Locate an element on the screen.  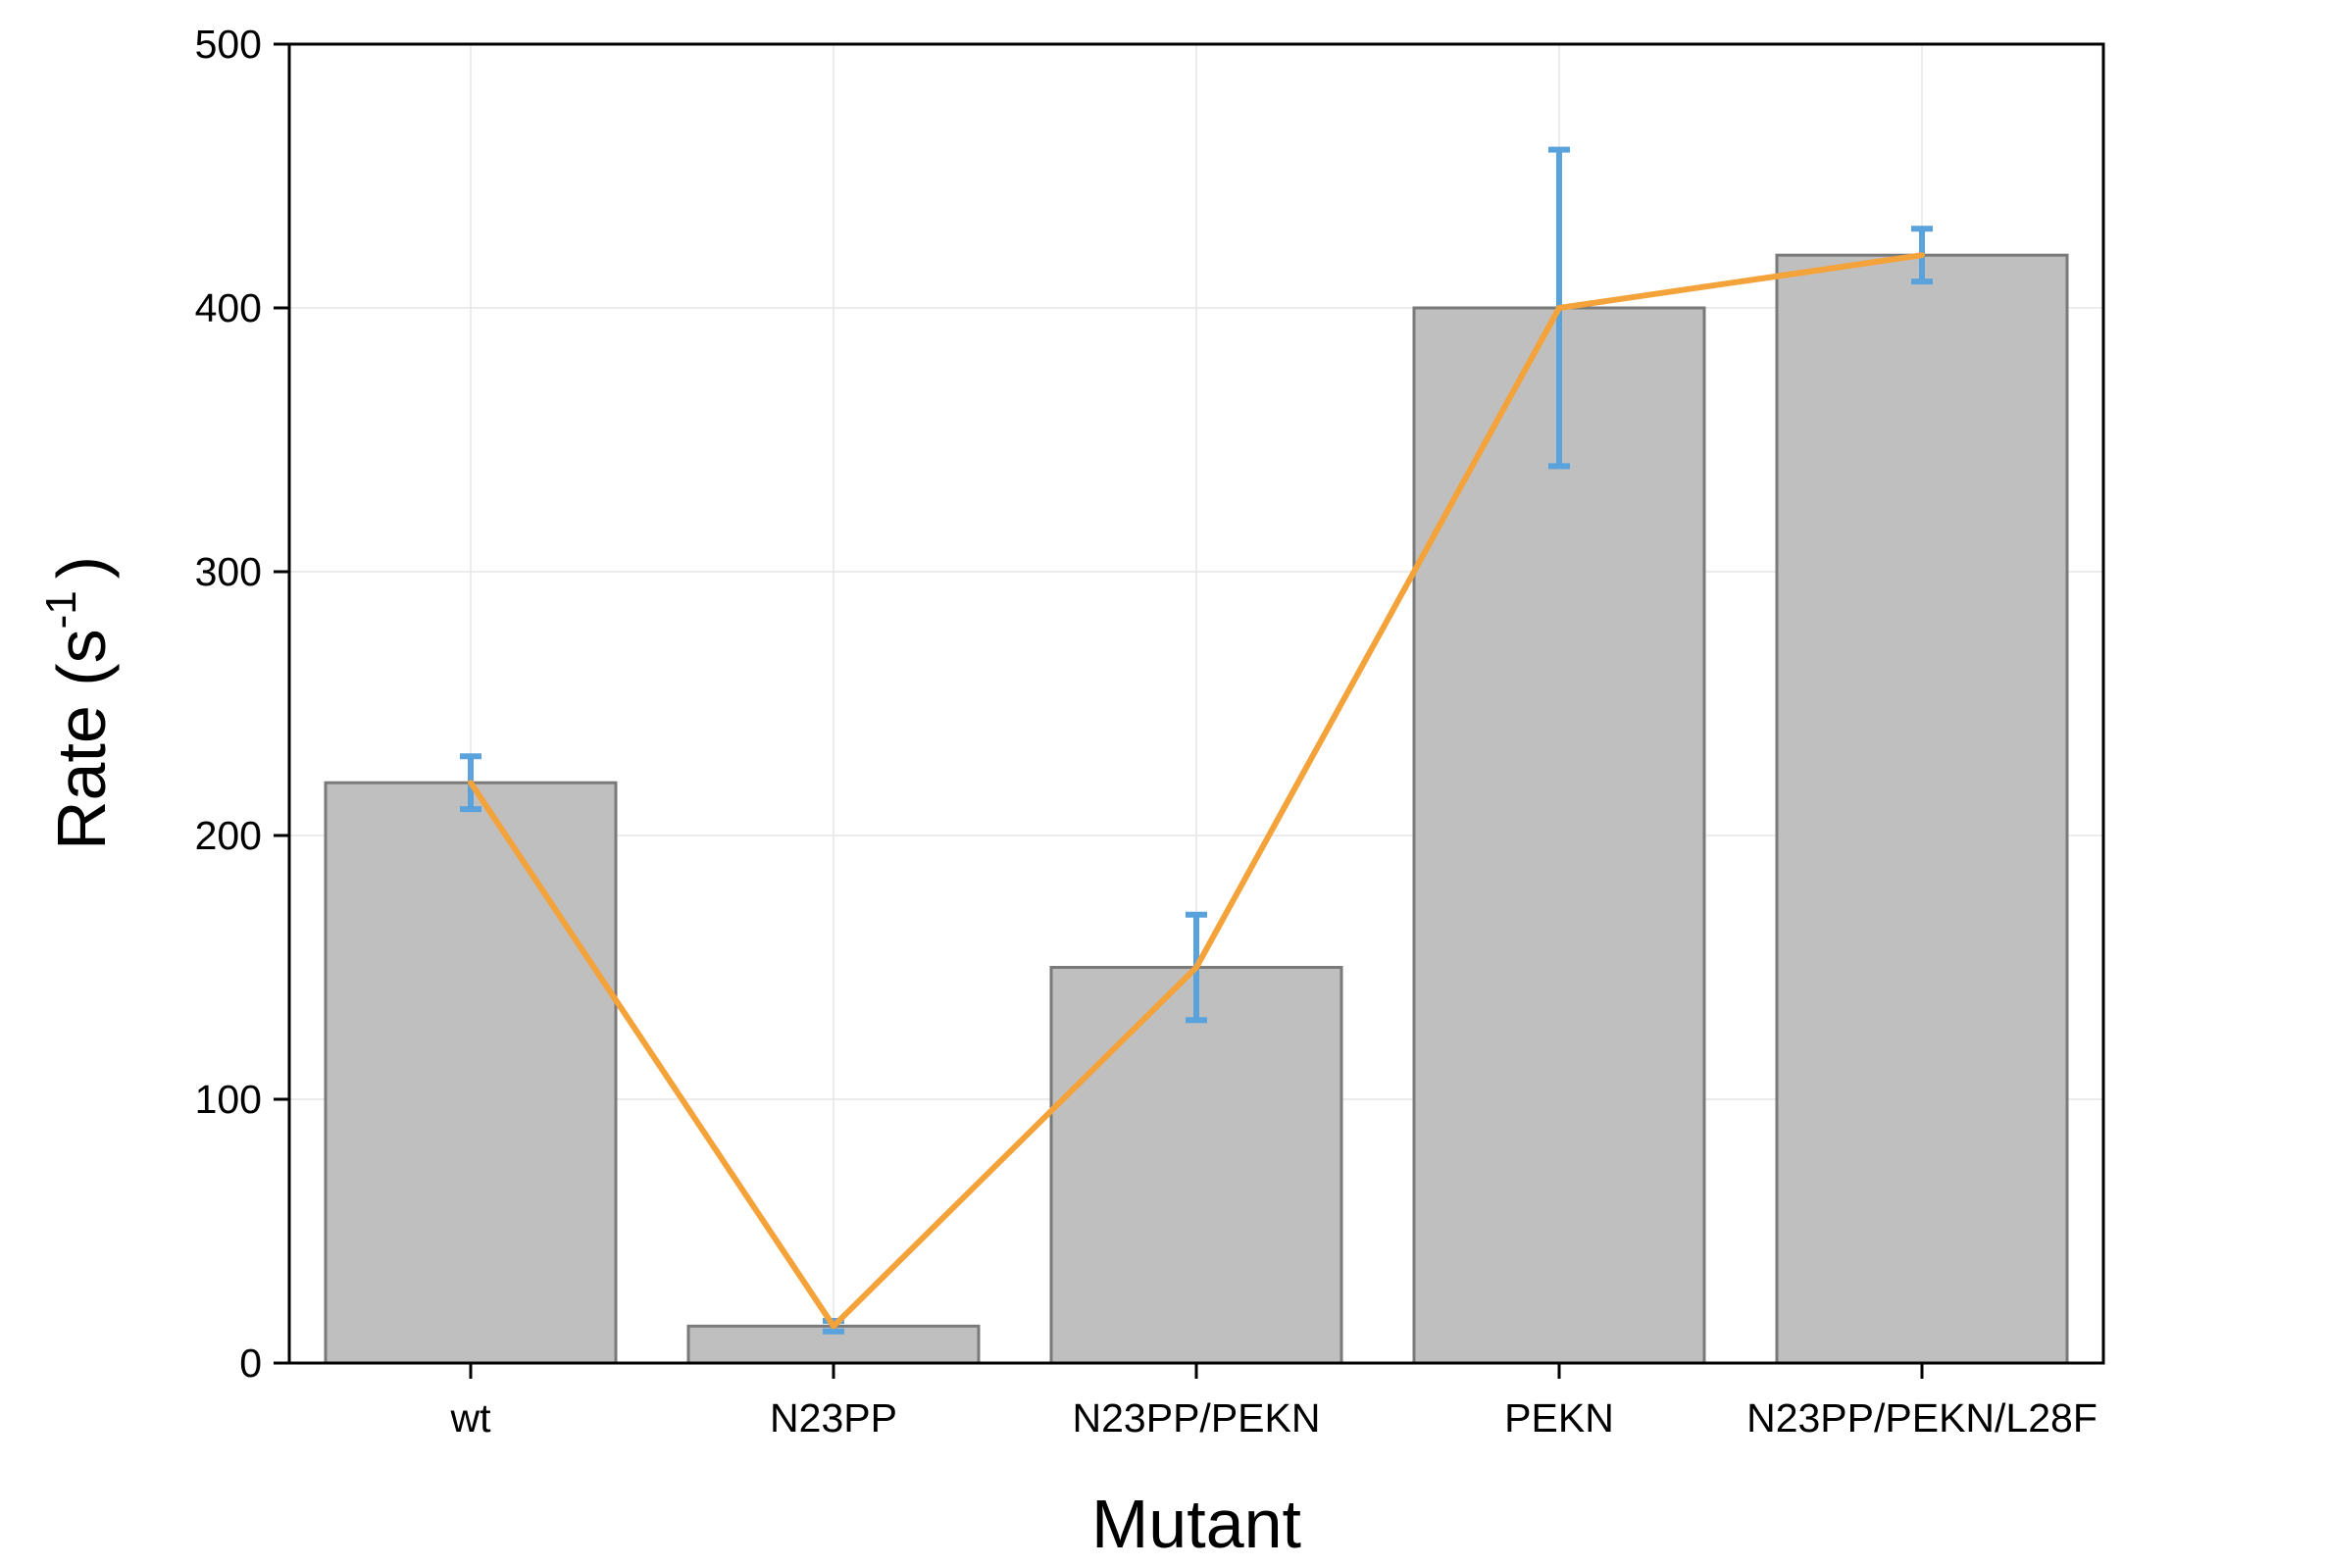
y-tick-label: 0 is located at coordinates (251, 1363).